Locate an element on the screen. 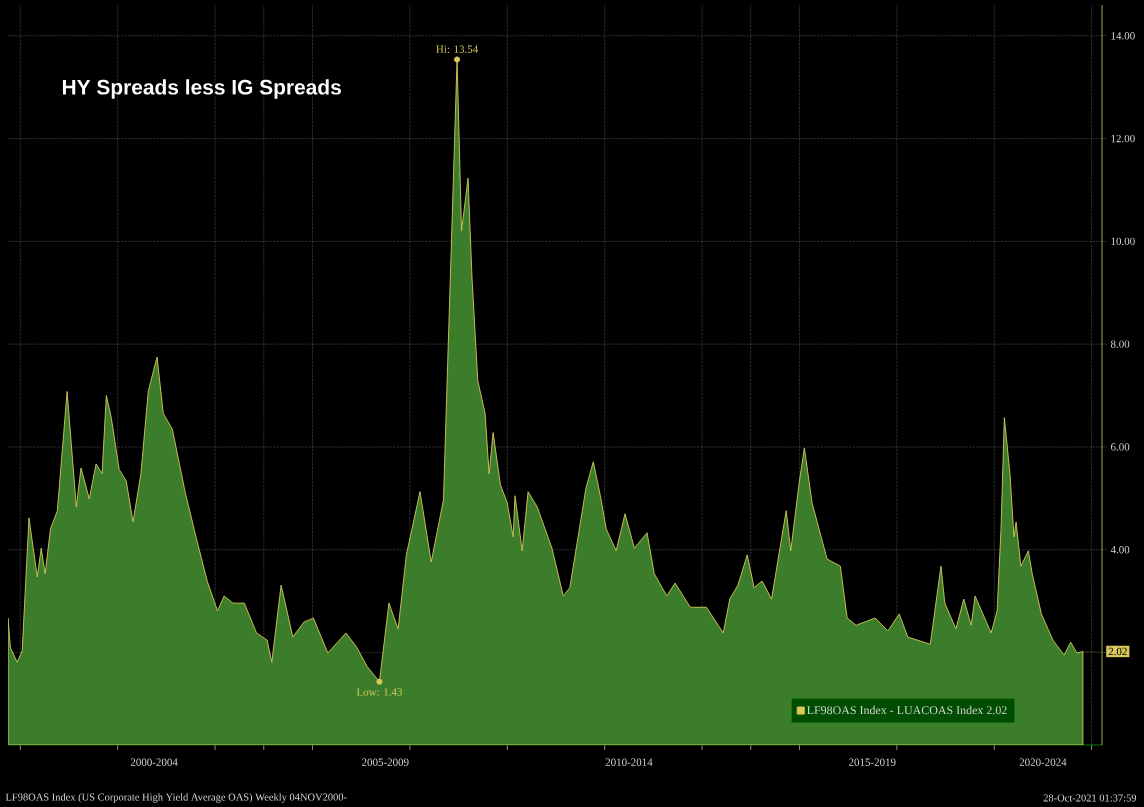 This screenshot has height=807, width=1144. y-tick-label: 12.00 is located at coordinates (1123, 138).